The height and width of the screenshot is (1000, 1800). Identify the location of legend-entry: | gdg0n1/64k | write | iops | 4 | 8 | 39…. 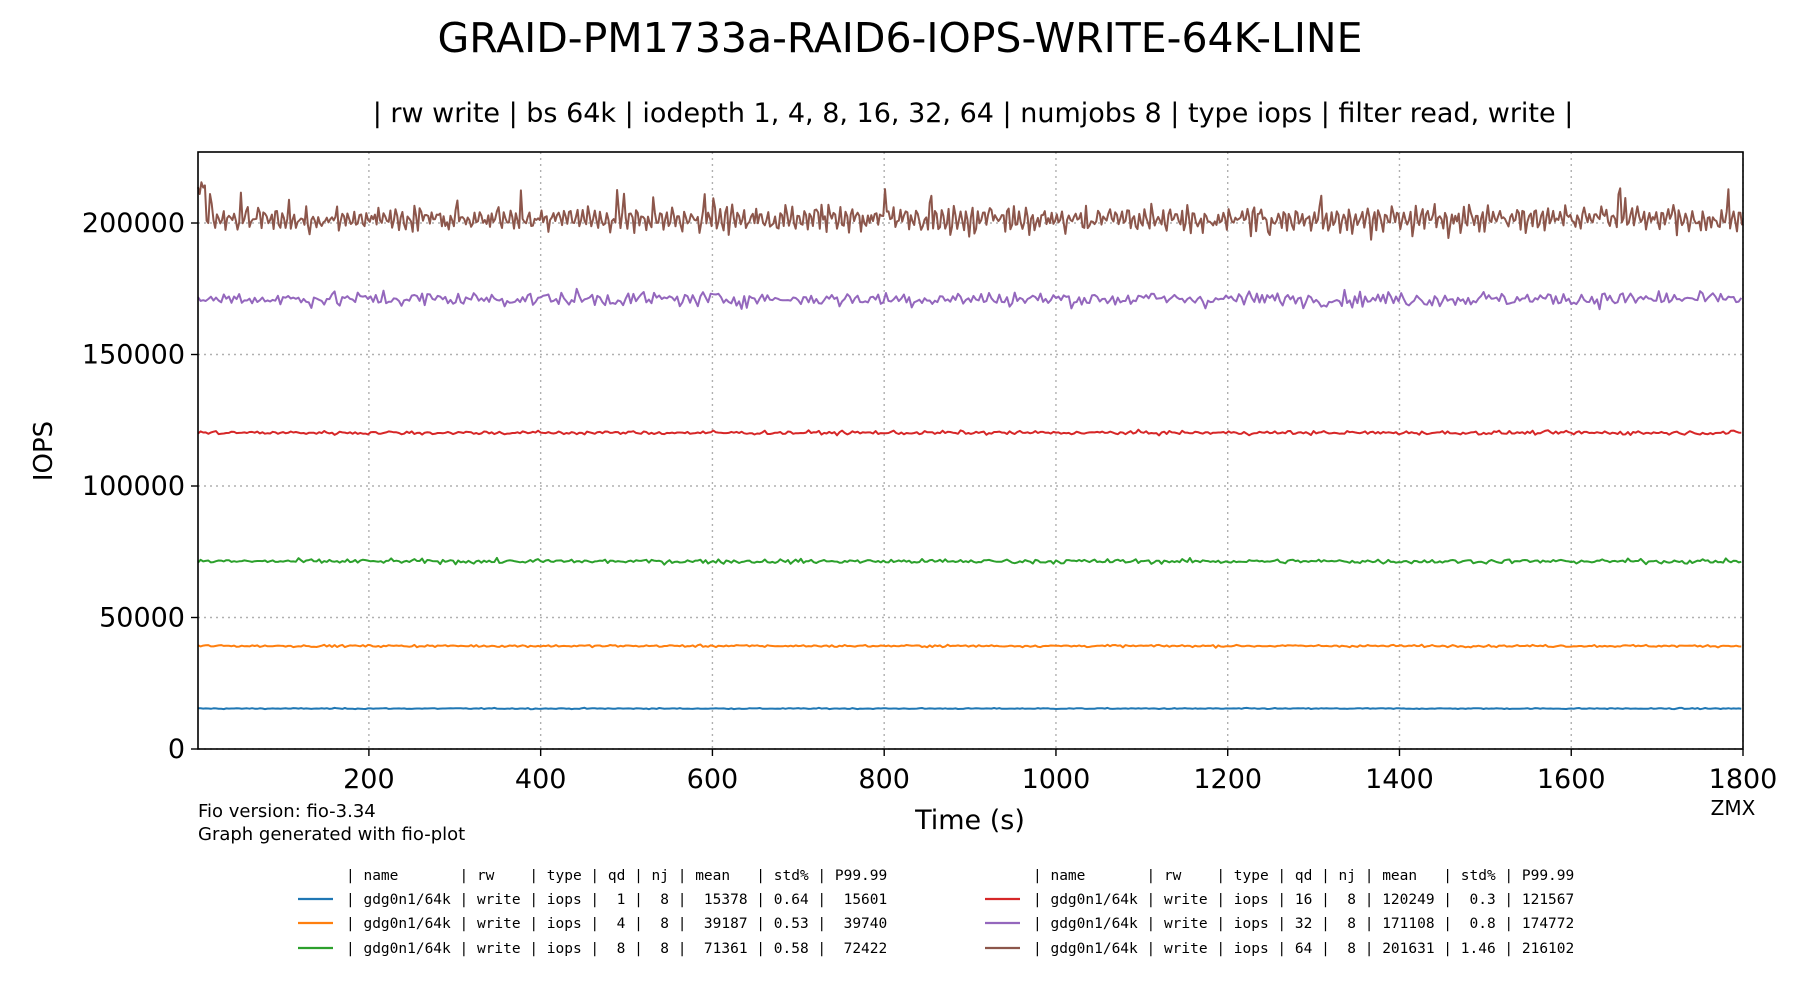
(616, 924).